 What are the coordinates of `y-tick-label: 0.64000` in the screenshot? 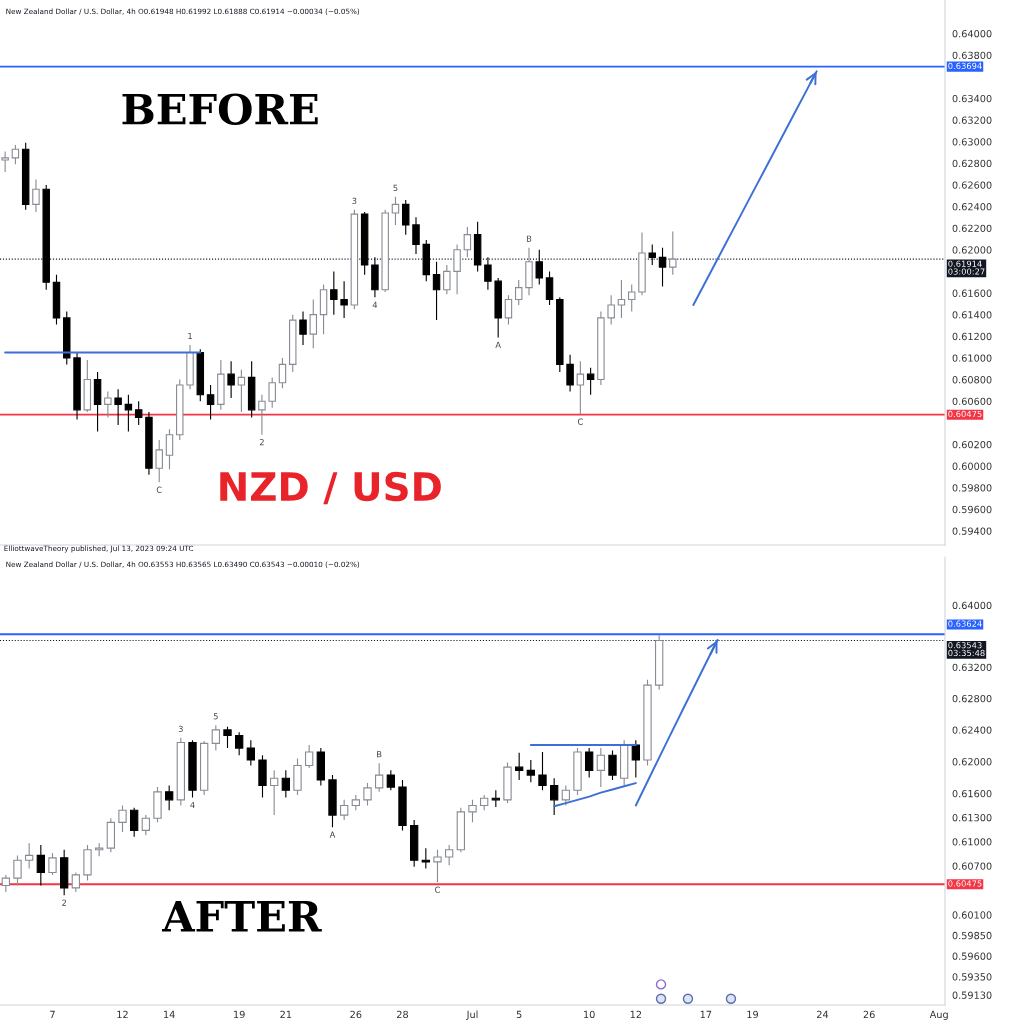 It's located at (972, 605).